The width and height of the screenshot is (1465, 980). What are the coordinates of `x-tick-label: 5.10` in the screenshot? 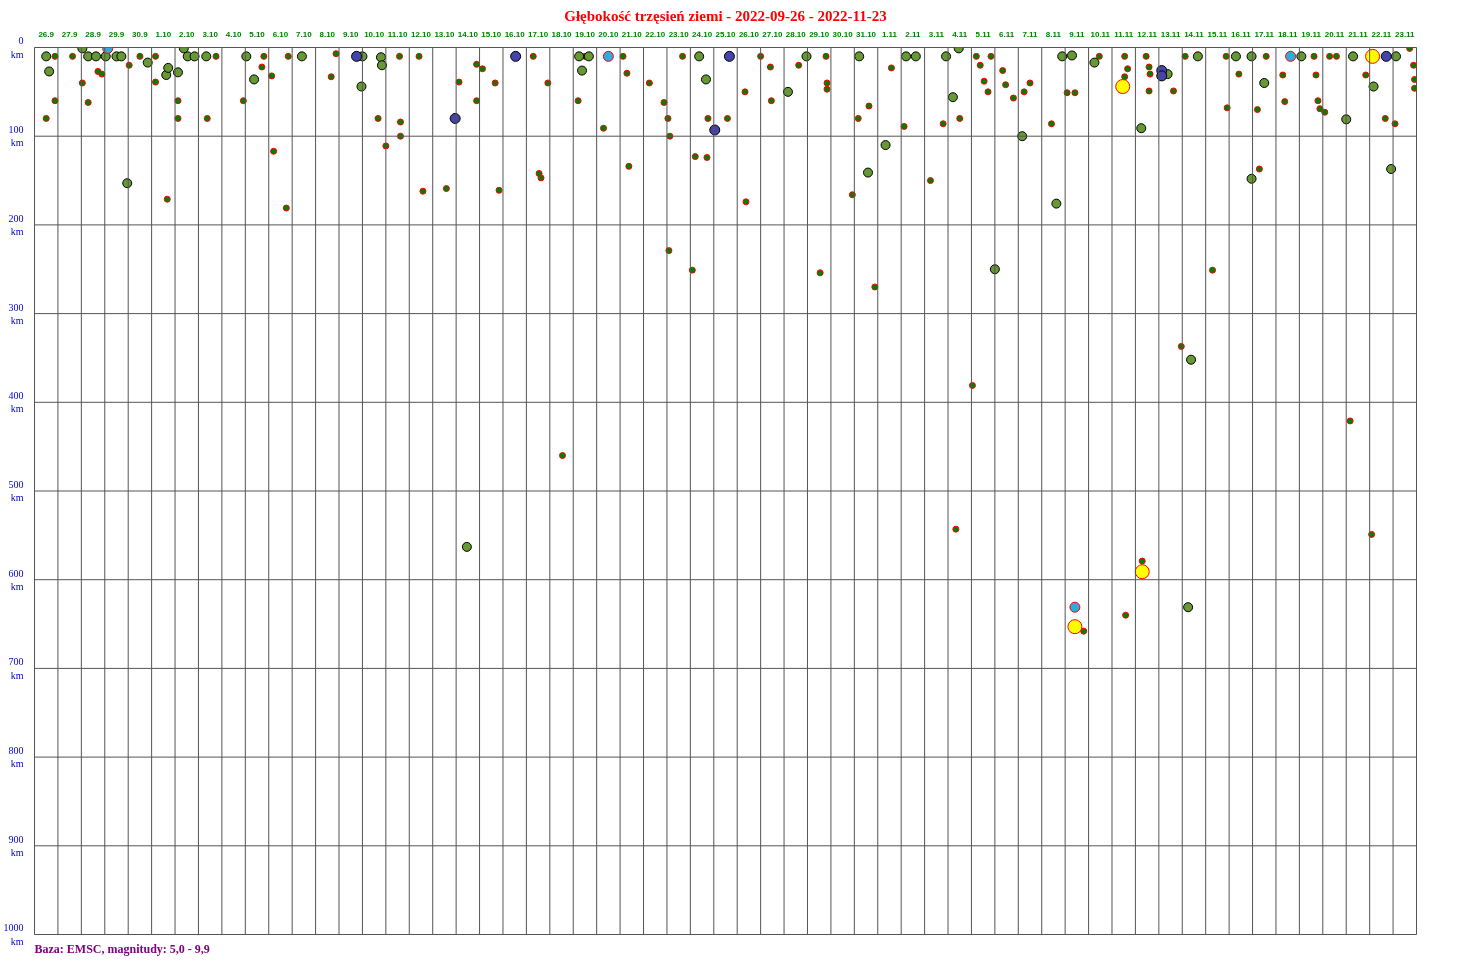 It's located at (257, 34).